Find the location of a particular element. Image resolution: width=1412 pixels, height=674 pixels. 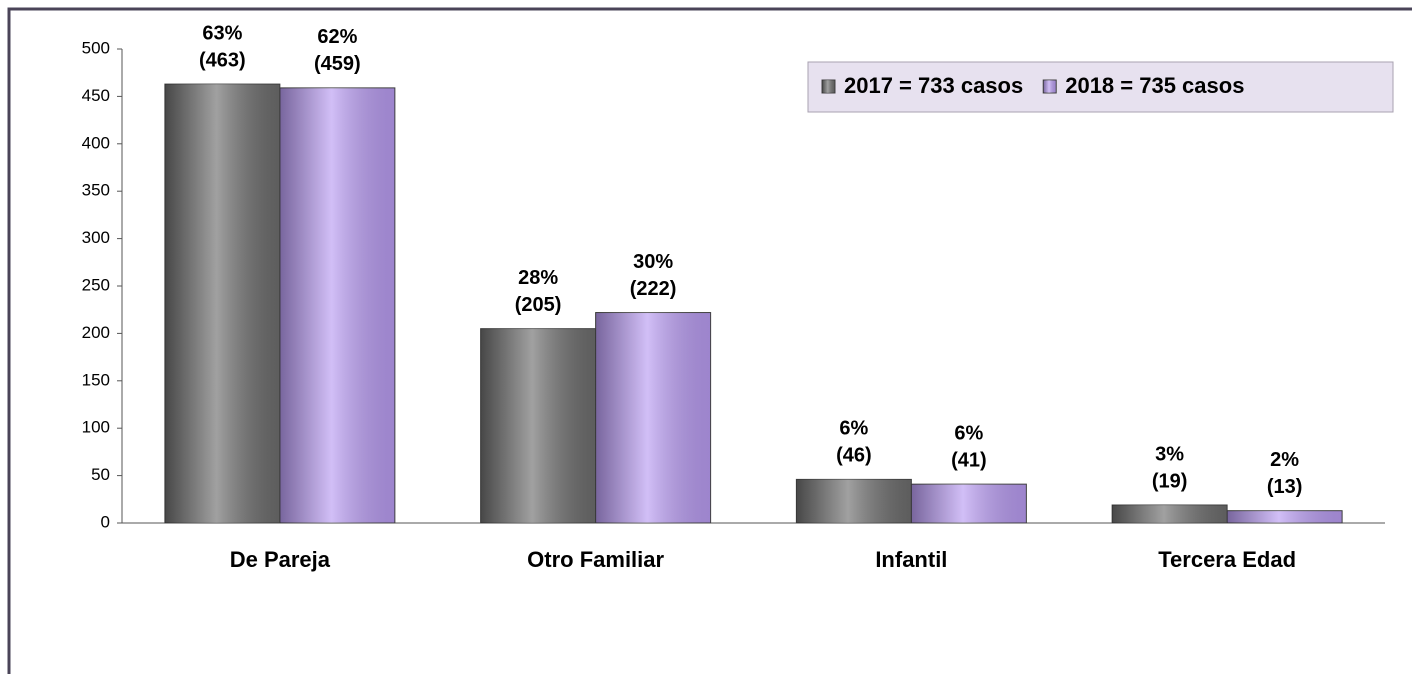

x-tick-label: Tercera Edad is located at coordinates (1227, 559).